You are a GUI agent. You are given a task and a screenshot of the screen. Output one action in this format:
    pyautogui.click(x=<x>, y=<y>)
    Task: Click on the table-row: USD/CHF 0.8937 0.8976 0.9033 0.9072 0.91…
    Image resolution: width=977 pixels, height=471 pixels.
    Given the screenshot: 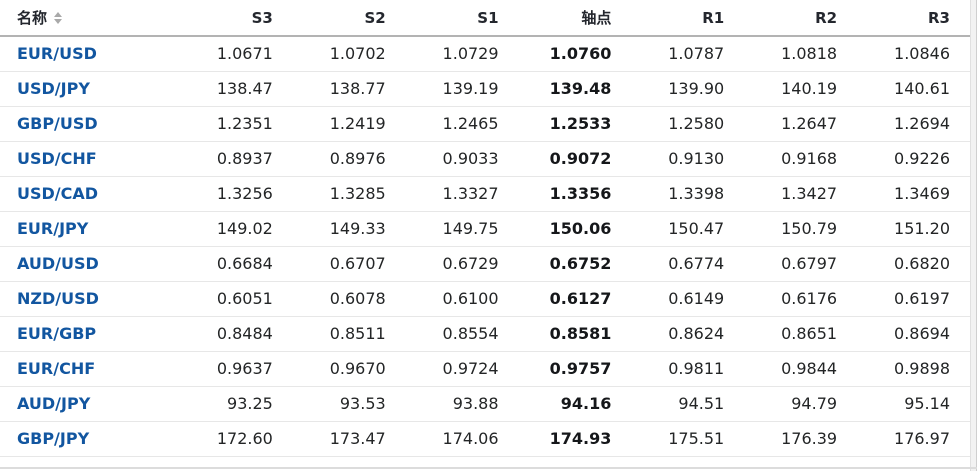 What is the action you would take?
    pyautogui.click(x=485, y=159)
    